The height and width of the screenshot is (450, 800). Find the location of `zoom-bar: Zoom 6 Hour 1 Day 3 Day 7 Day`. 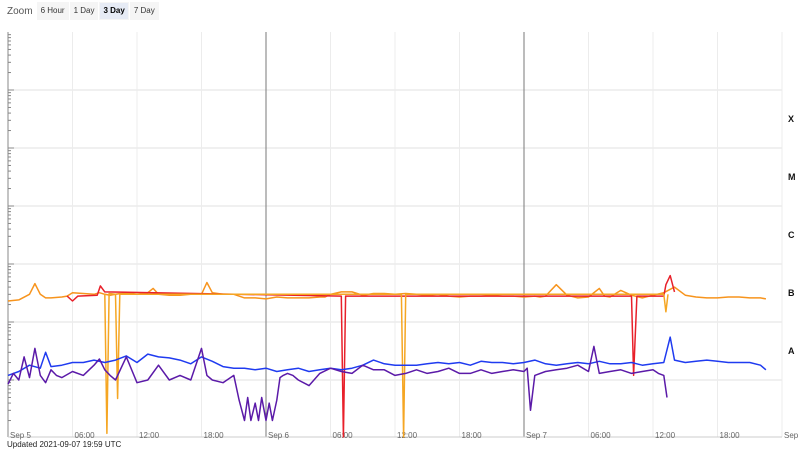

zoom-bar: Zoom 6 Hour 1 Day 3 Day 7 Day is located at coordinates (80, 11).